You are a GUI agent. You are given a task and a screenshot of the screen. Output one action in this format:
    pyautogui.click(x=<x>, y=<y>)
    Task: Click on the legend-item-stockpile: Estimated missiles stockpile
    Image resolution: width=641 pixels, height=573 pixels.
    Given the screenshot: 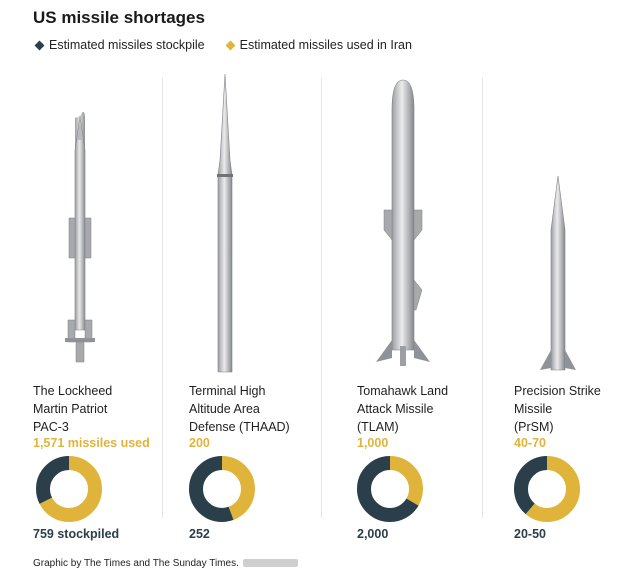 What is the action you would take?
    pyautogui.click(x=119, y=45)
    